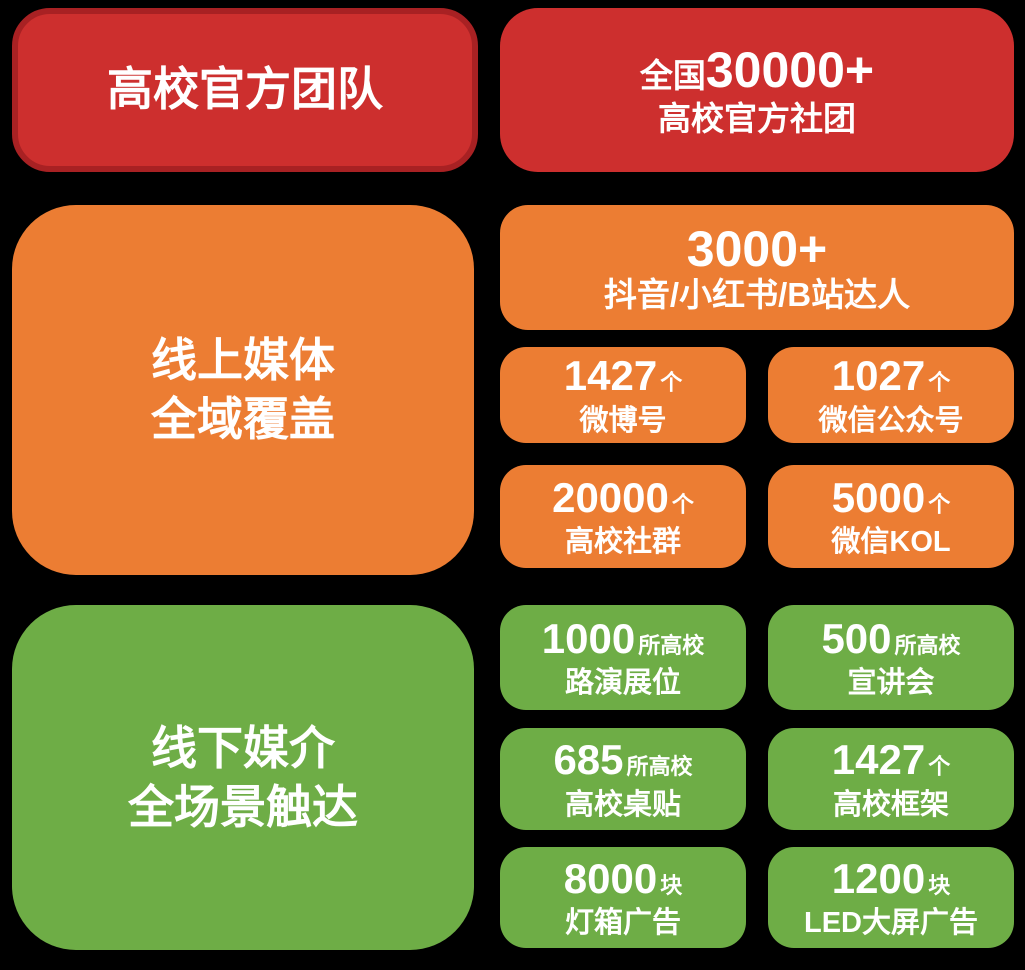  I want to click on card-university-official-team: 高校官方团队, so click(245, 90).